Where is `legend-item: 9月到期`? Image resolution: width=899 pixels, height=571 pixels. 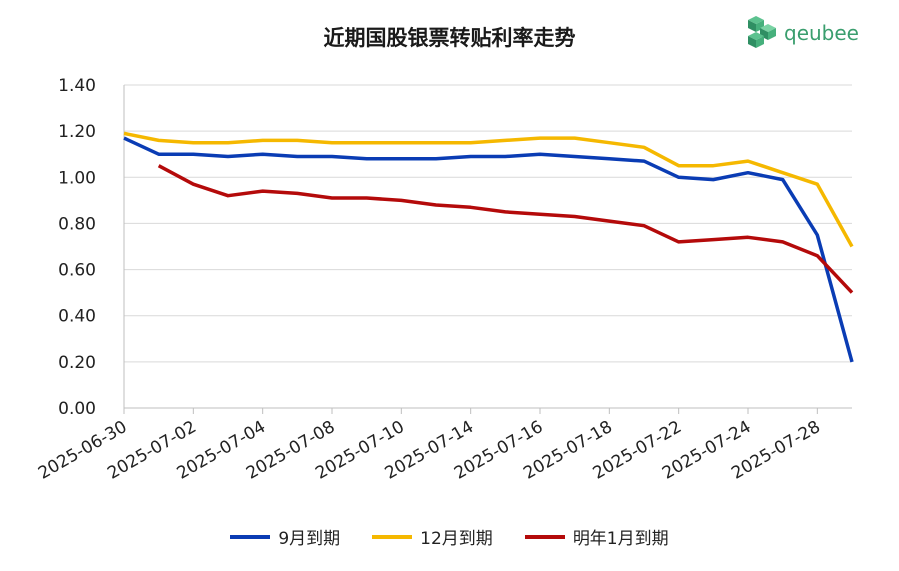
legend-item: 9月到期 is located at coordinates (285, 536).